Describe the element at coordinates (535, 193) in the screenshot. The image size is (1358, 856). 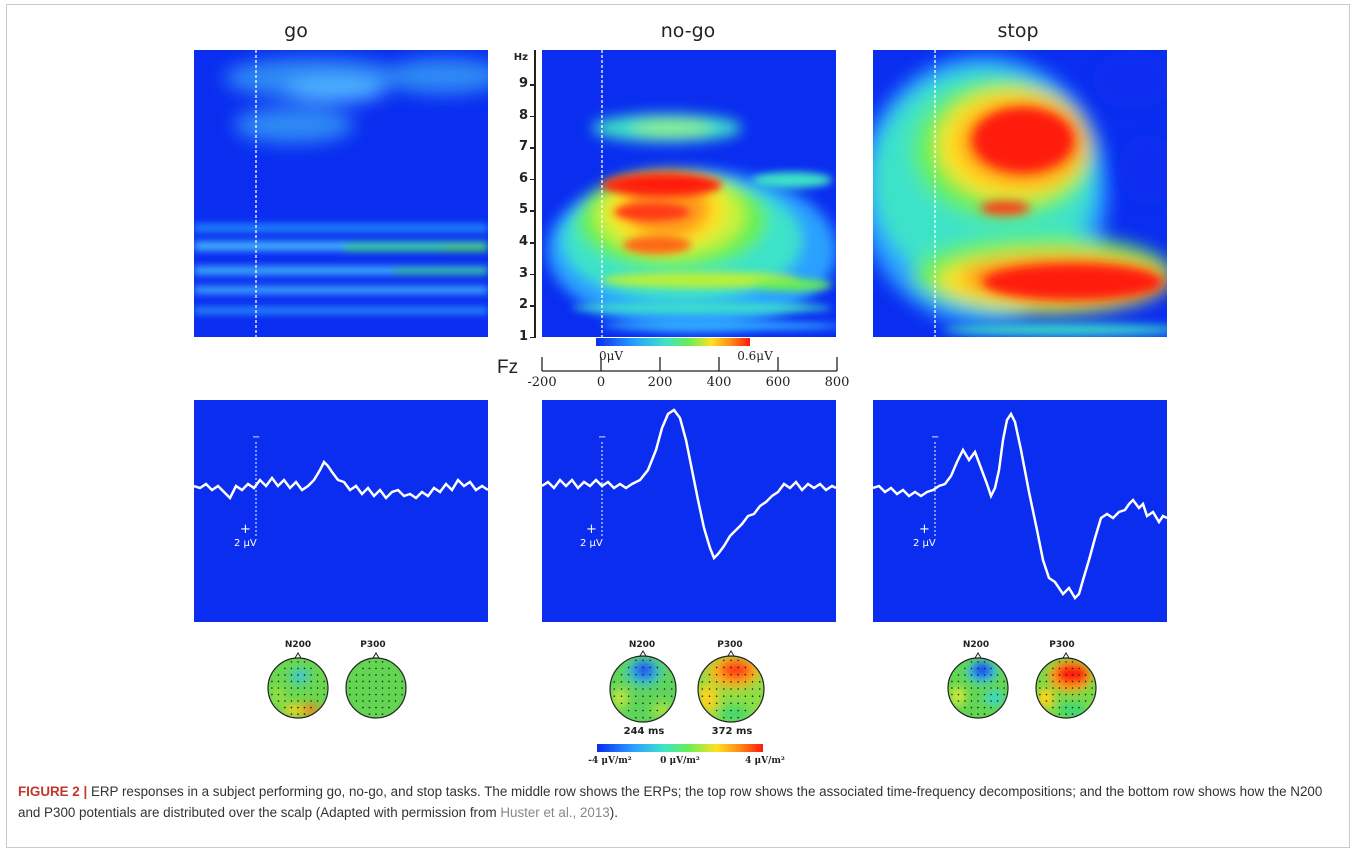
I see `hz-axis-line` at that location.